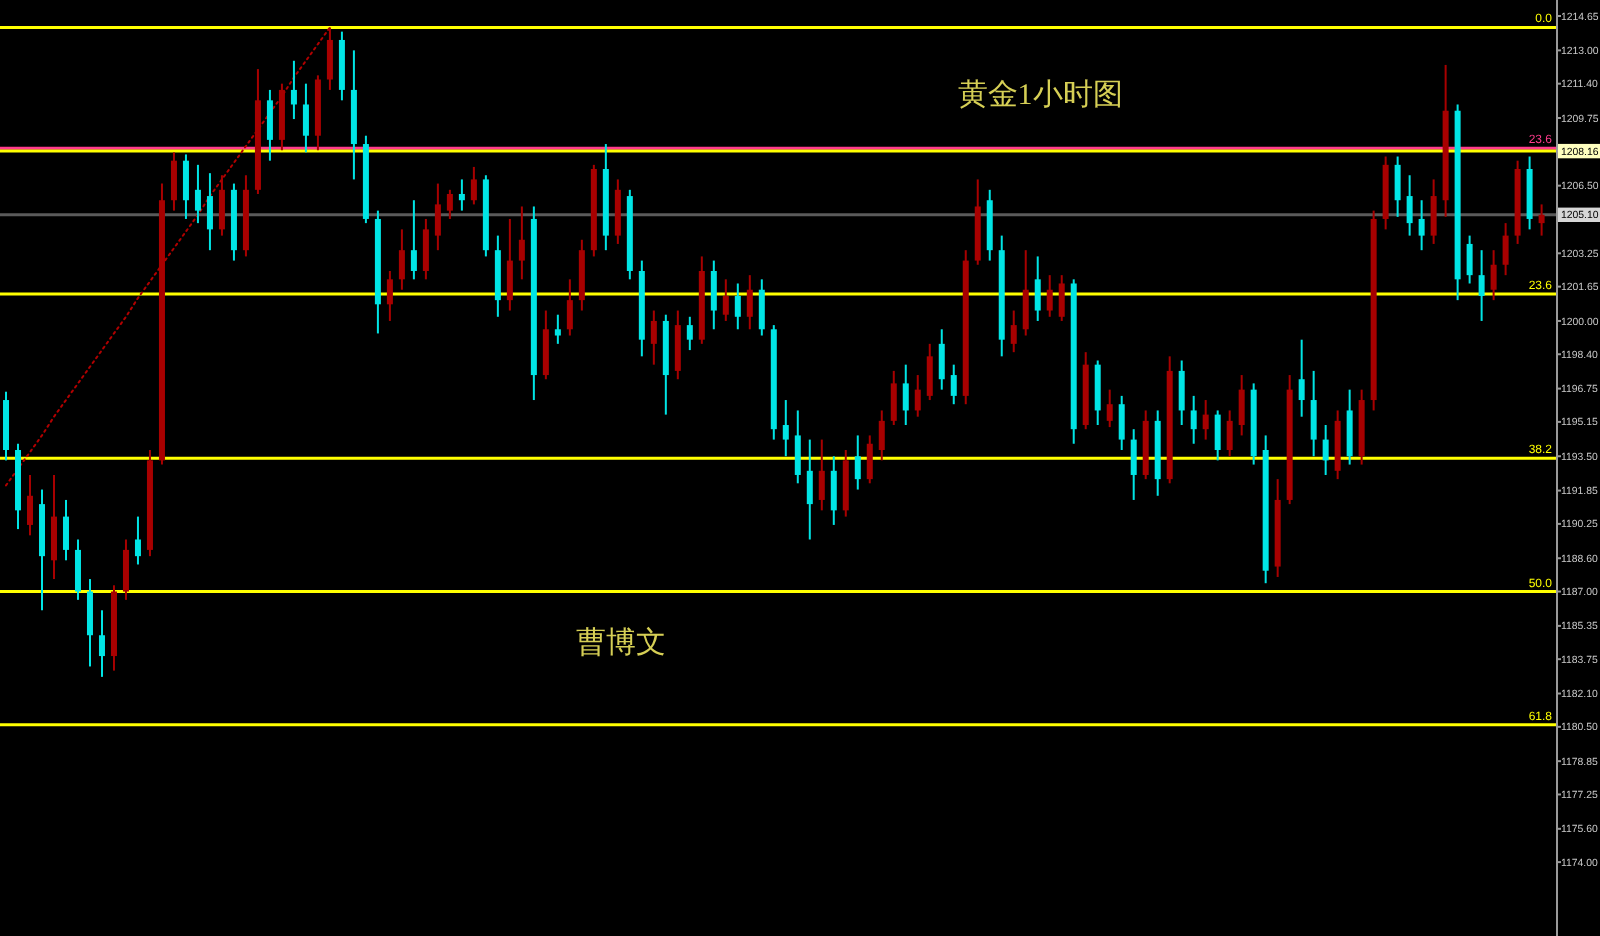 Image resolution: width=1600 pixels, height=936 pixels. Describe the element at coordinates (621, 644) in the screenshot. I see `annotation: 曹博文` at that location.